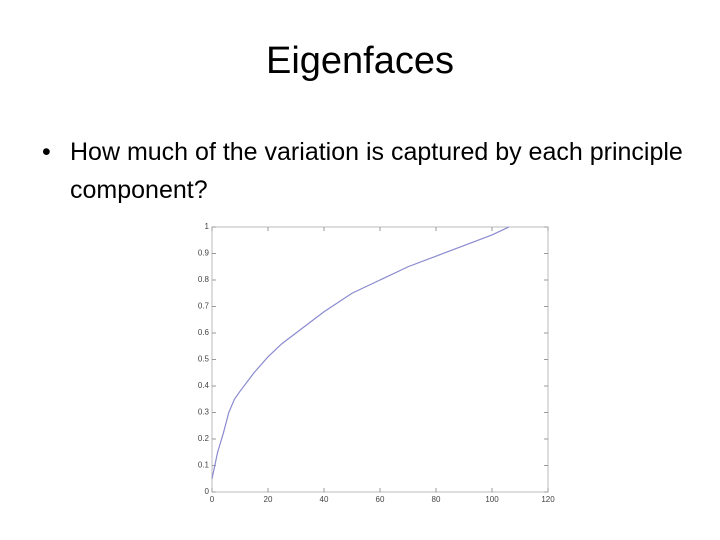 This screenshot has width=720, height=540. Describe the element at coordinates (204, 412) in the screenshot. I see `y-tick-label: 0.3` at that location.